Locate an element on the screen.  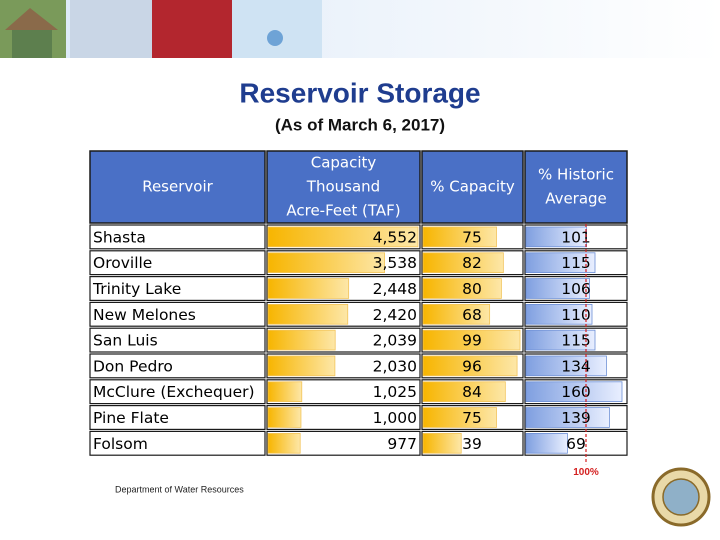
header-text: Thousand is located at coordinates (343, 187).